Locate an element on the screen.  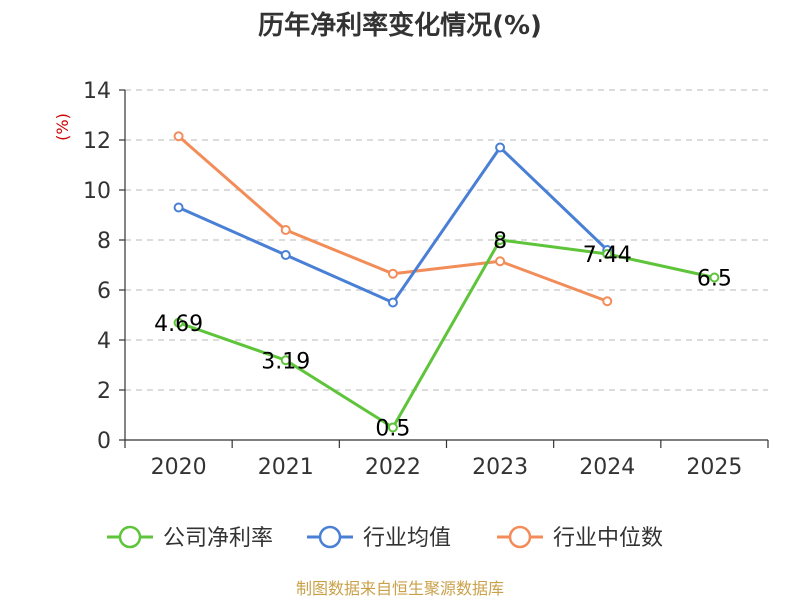
data-label: 7.44 is located at coordinates (607, 255).